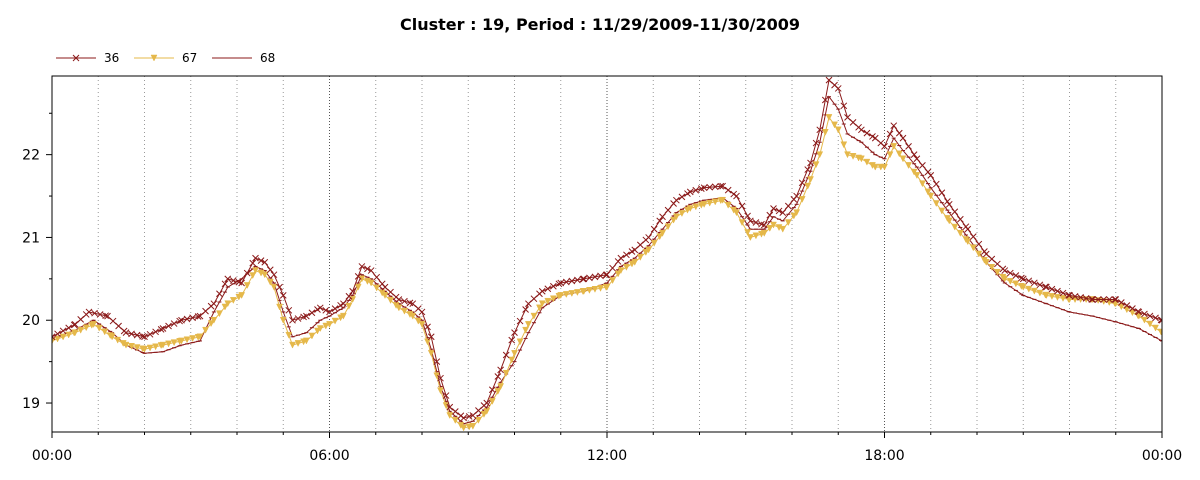 The width and height of the screenshot is (1200, 480). What do you see at coordinates (31, 321) in the screenshot?
I see `y-tick-label: 20` at bounding box center [31, 321].